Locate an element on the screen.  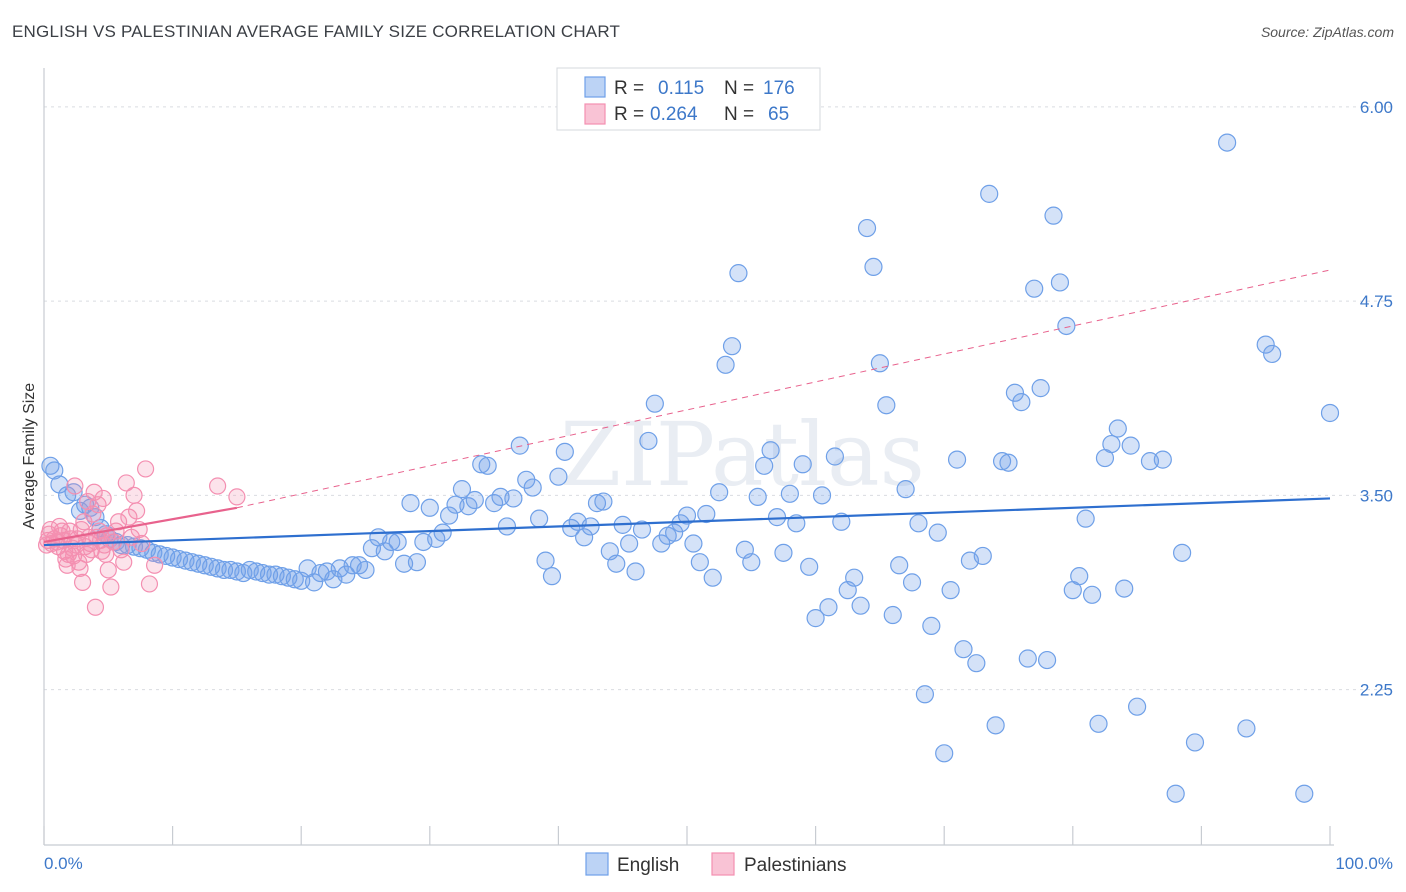
english-trend-line is located at coordinates (687, 522).